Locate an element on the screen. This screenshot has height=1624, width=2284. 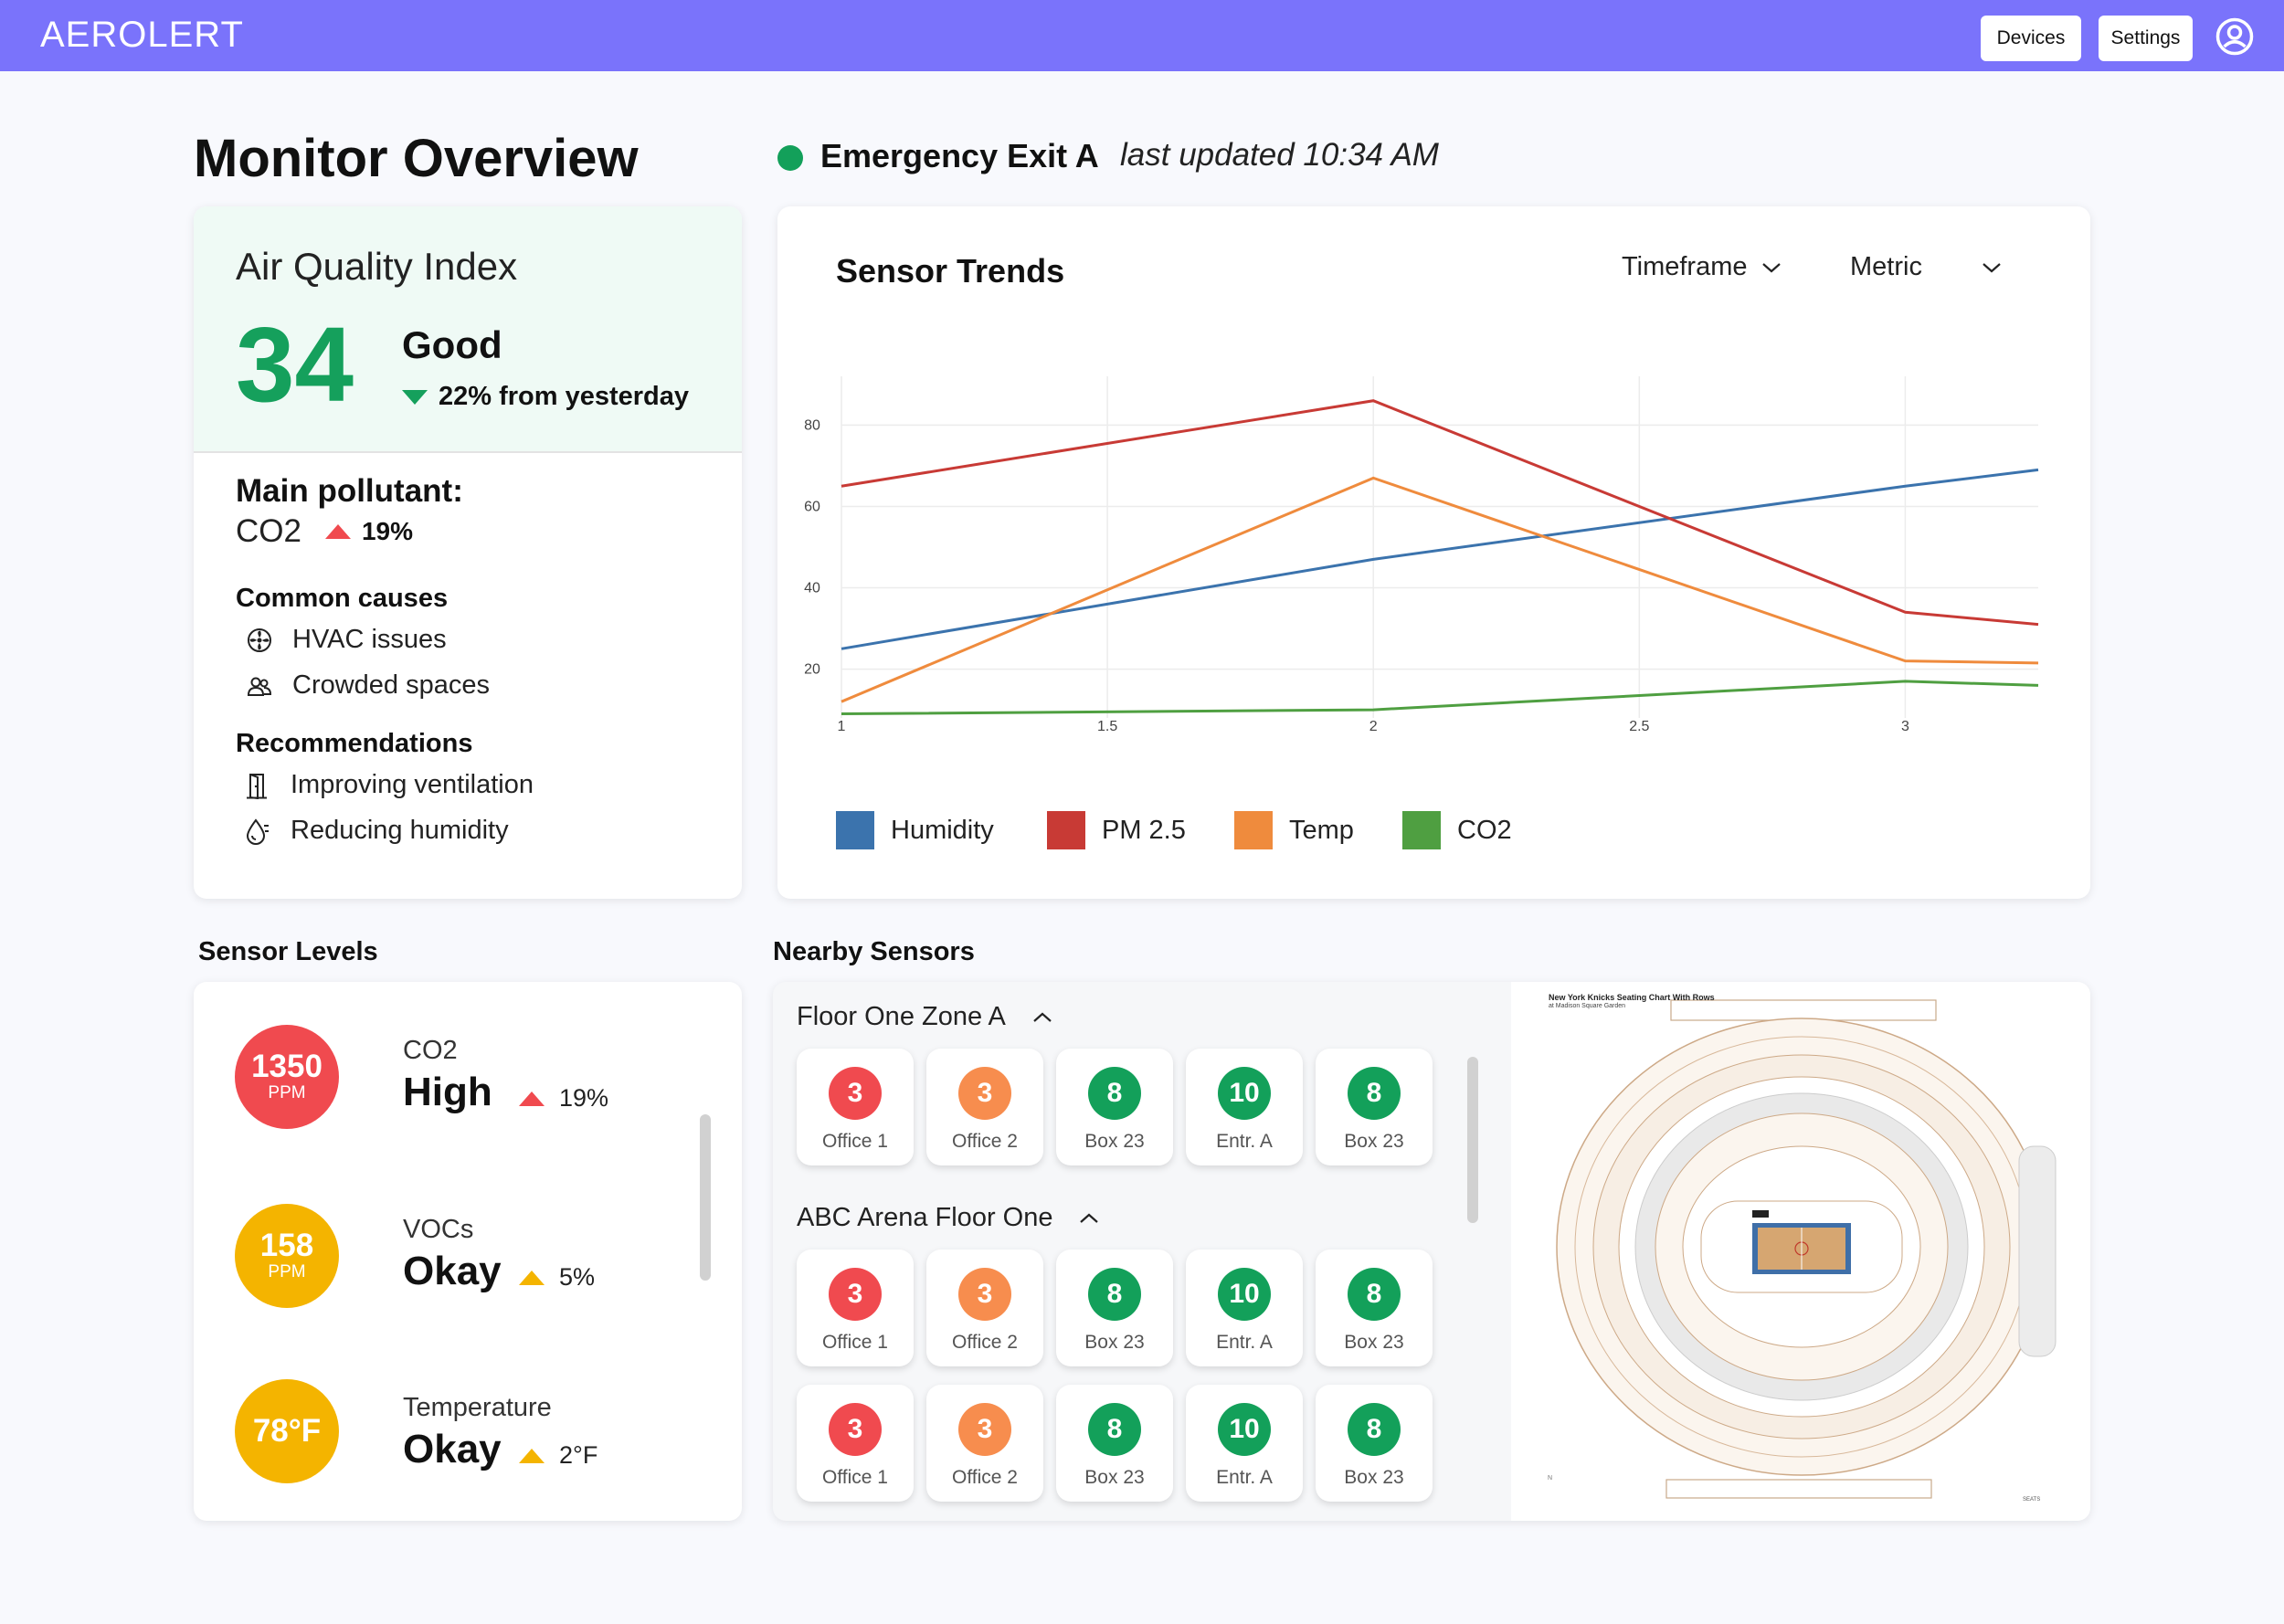
x-tick-label: 2 is located at coordinates (1373, 726).